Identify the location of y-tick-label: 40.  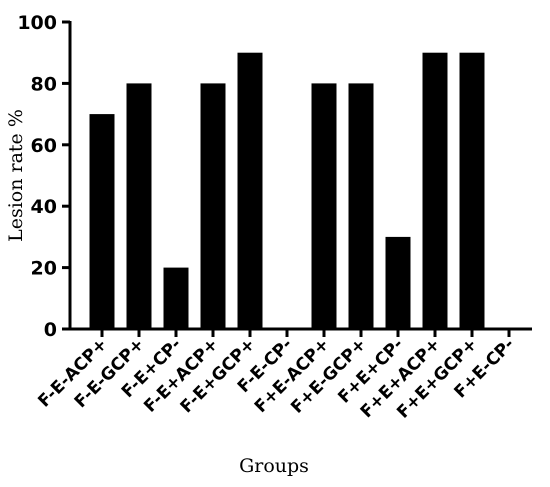
(44, 207).